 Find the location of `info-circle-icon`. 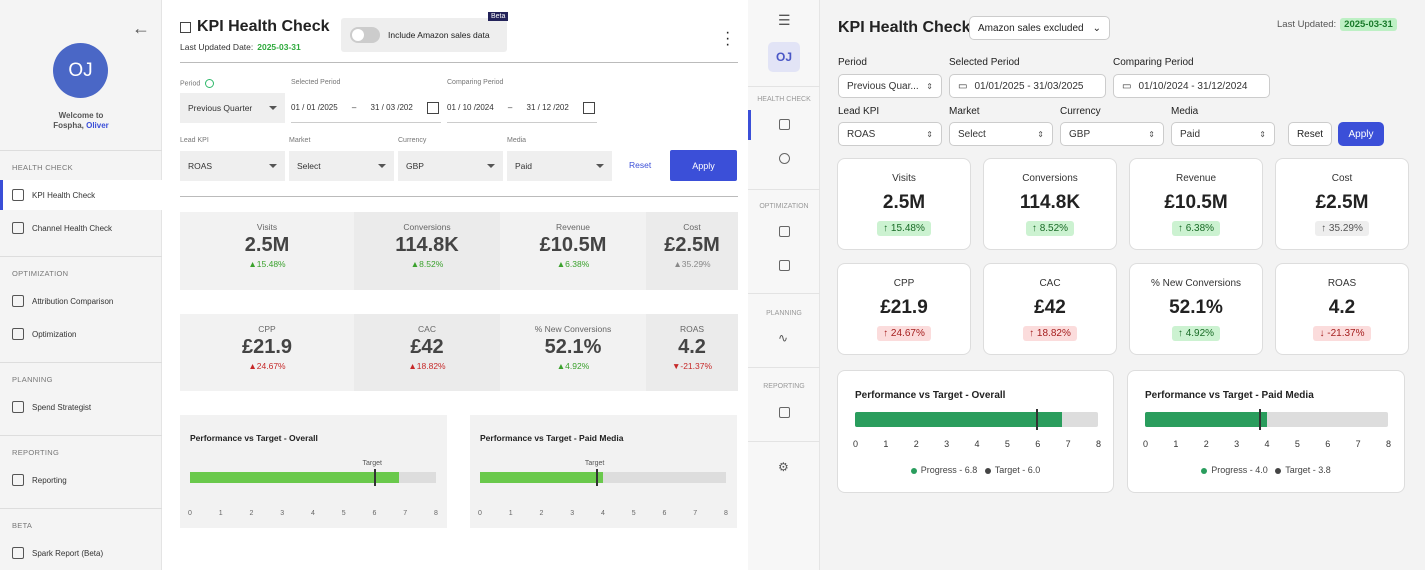

info-circle-icon is located at coordinates (210, 83).